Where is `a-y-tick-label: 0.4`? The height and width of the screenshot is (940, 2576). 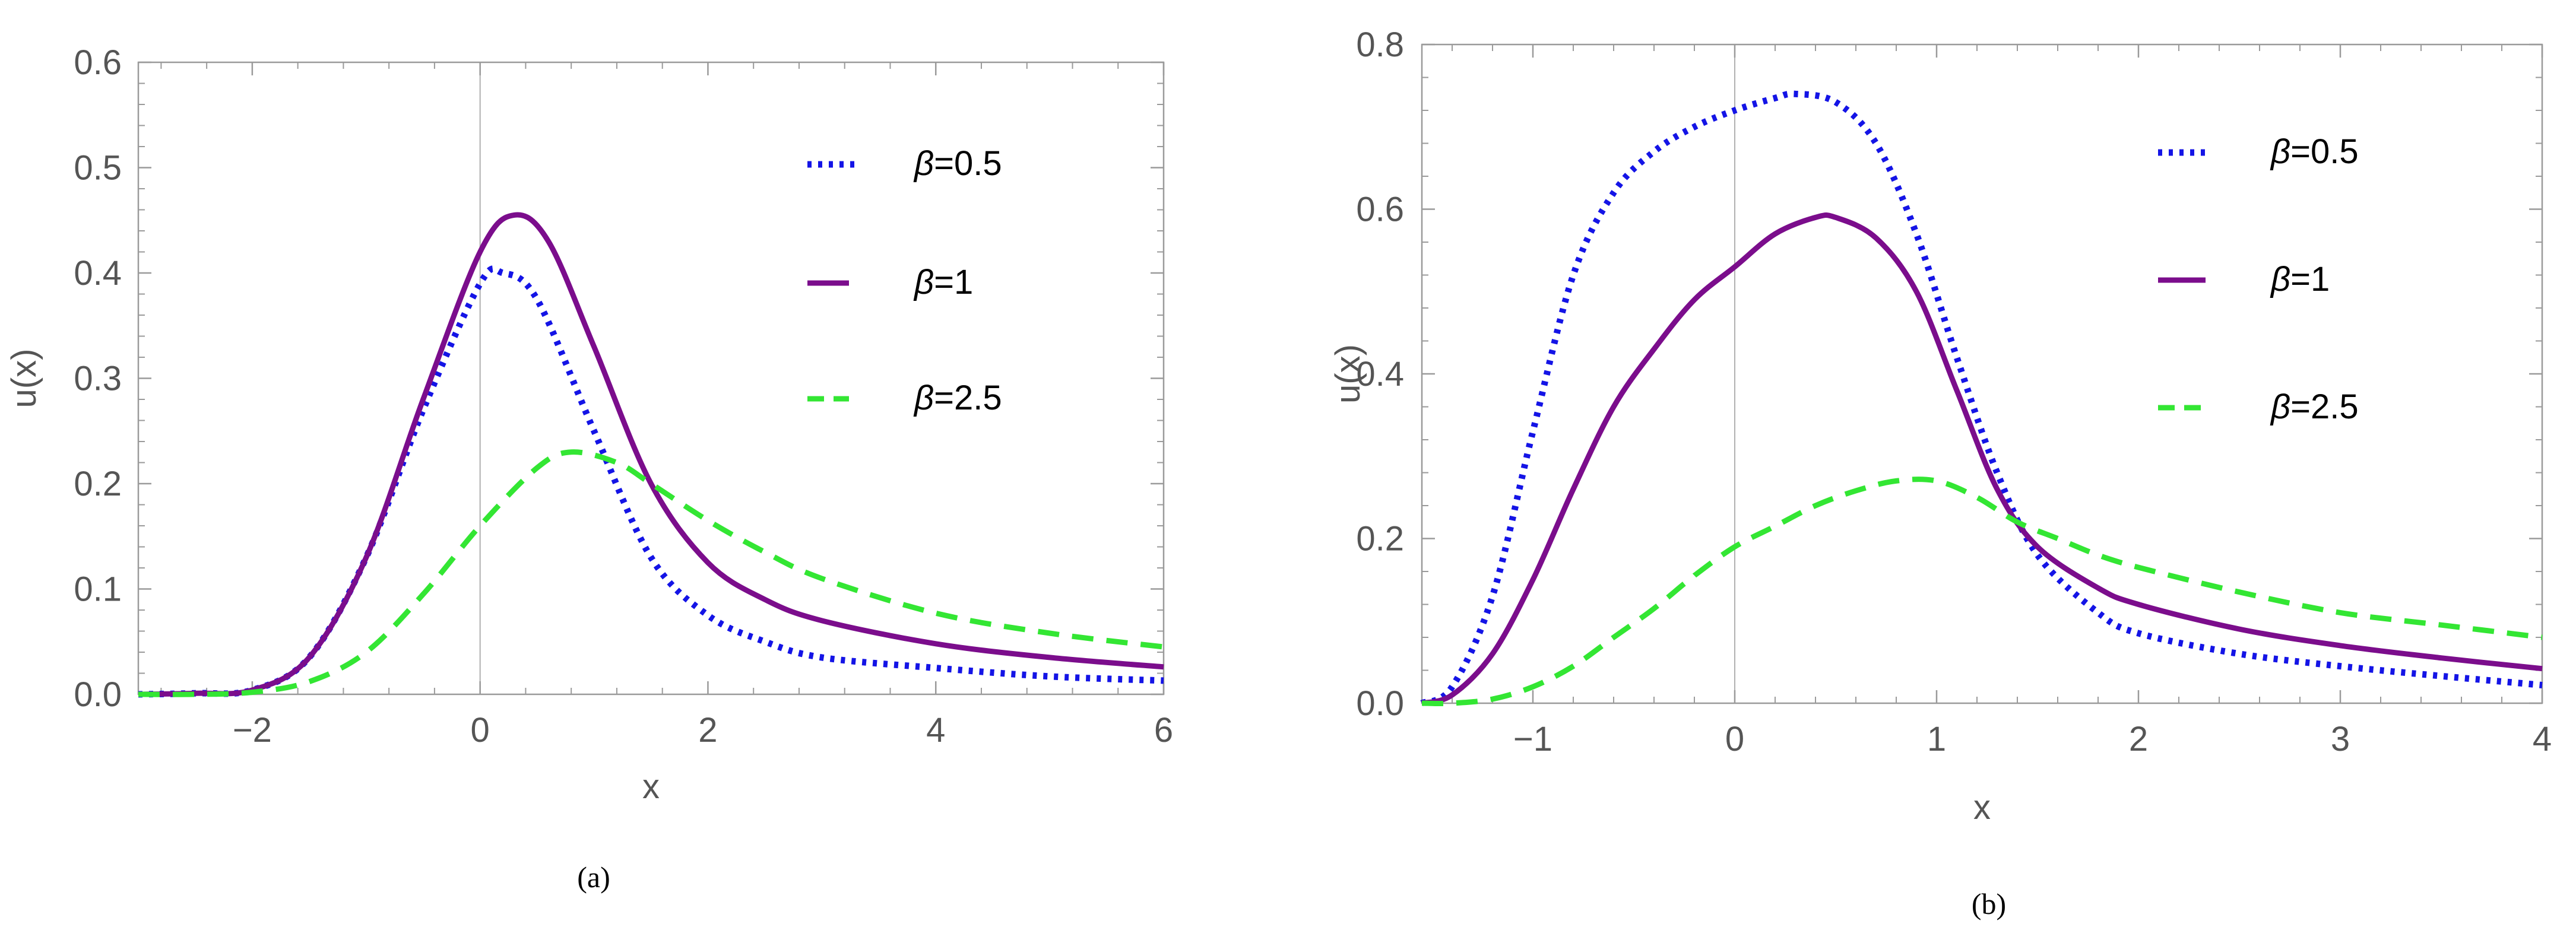 a-y-tick-label: 0.4 is located at coordinates (98, 273).